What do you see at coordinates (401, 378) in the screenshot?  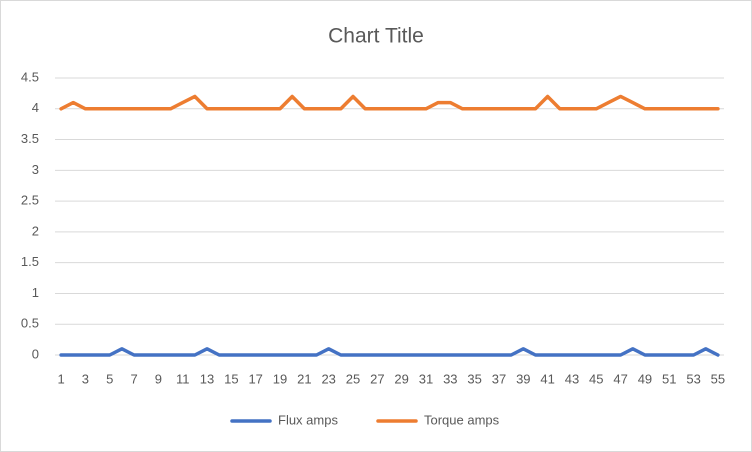 I see `x-tick-label: 29` at bounding box center [401, 378].